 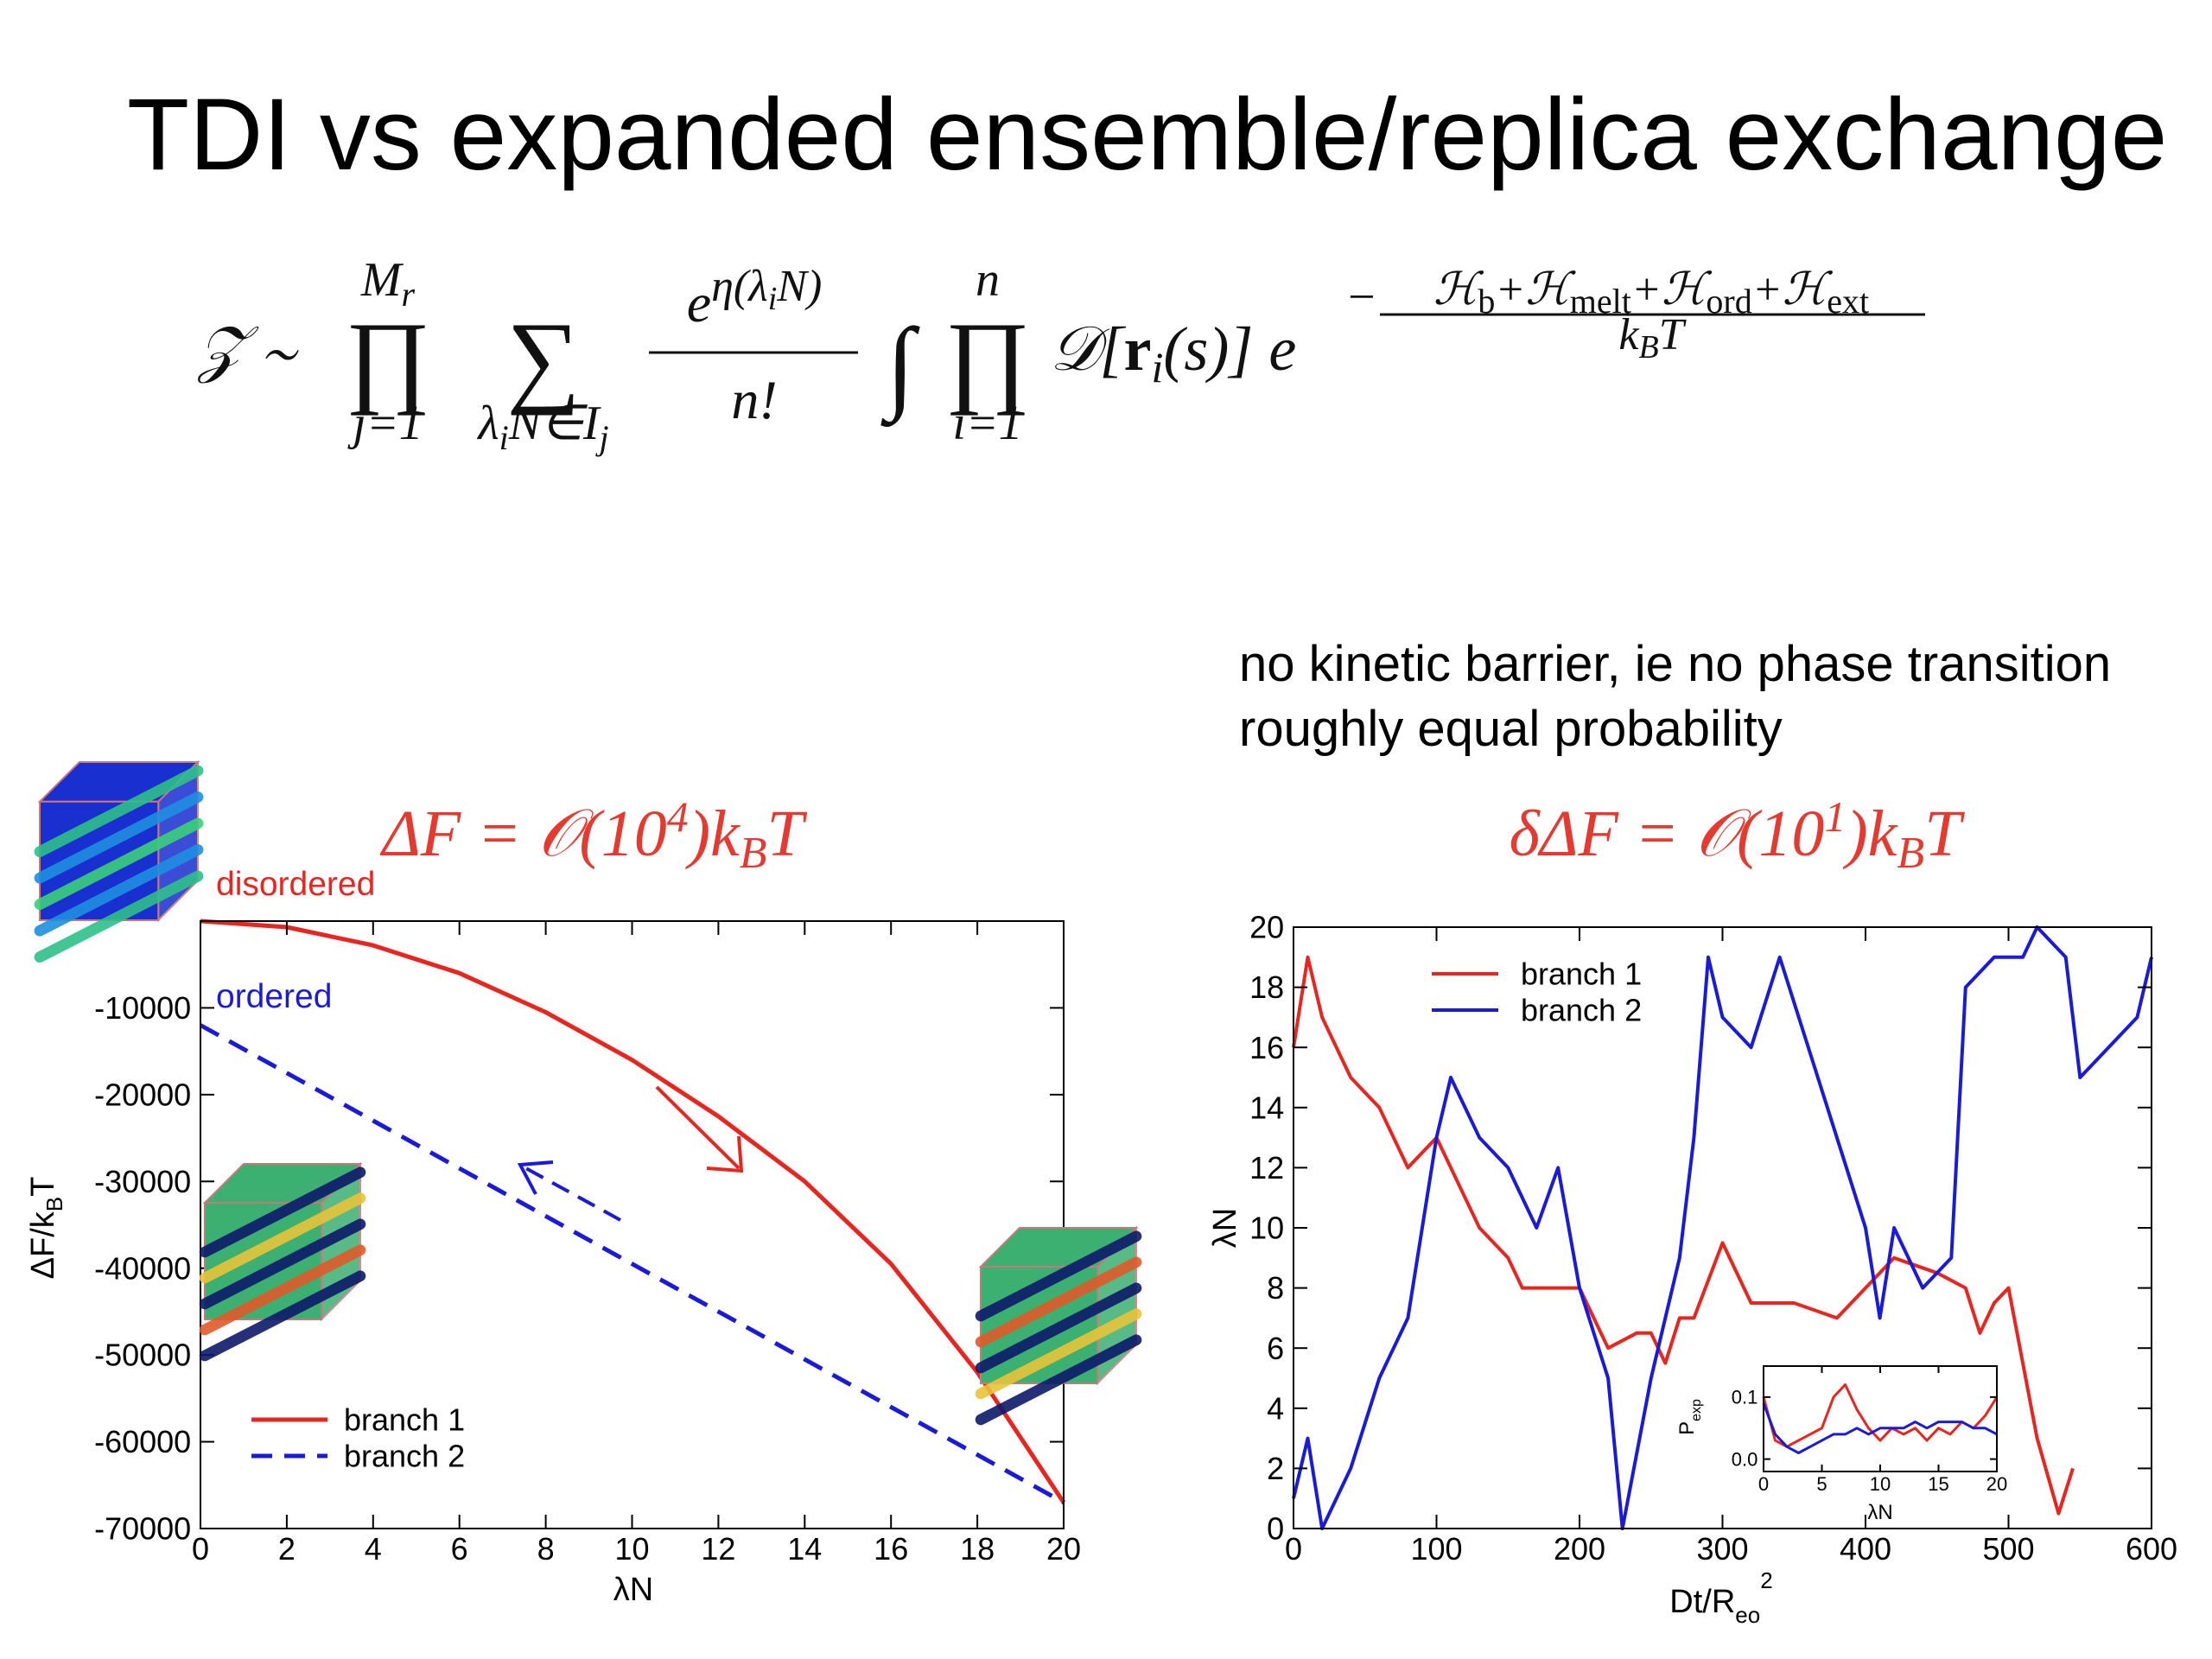 What do you see at coordinates (142, 1008) in the screenshot?
I see `y-tick-label: -10000` at bounding box center [142, 1008].